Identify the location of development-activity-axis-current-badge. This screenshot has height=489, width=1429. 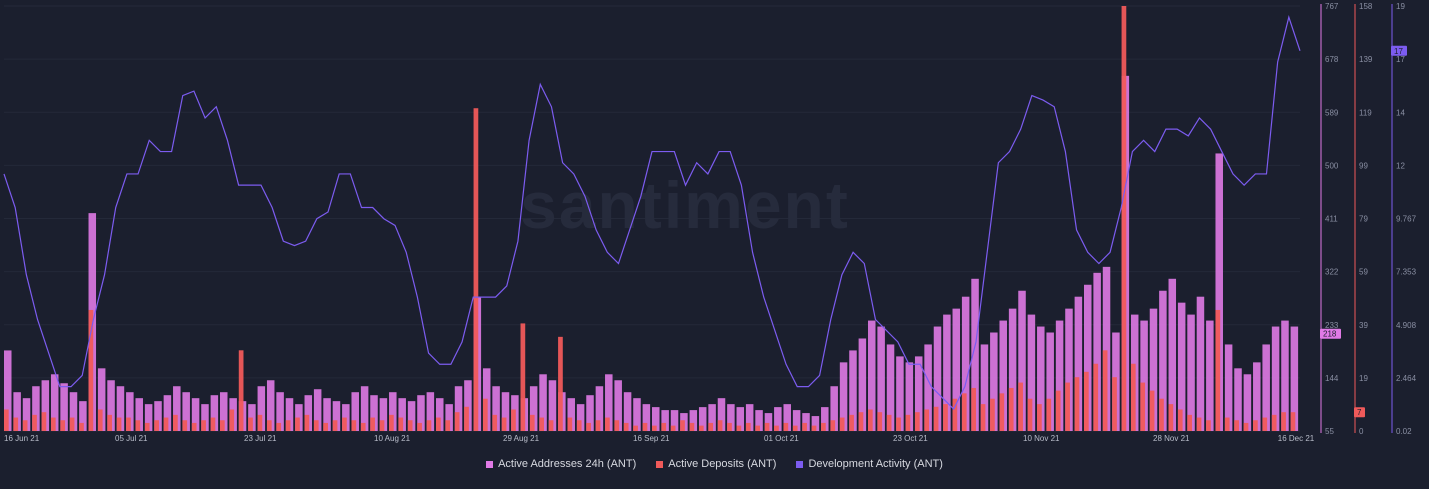
(1399, 50).